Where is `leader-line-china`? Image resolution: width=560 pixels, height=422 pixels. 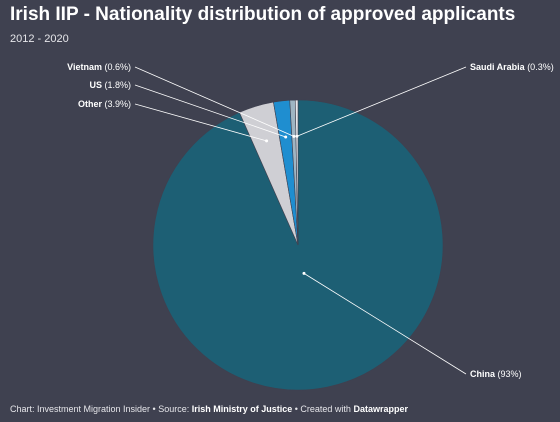 leader-line-china is located at coordinates (385, 324).